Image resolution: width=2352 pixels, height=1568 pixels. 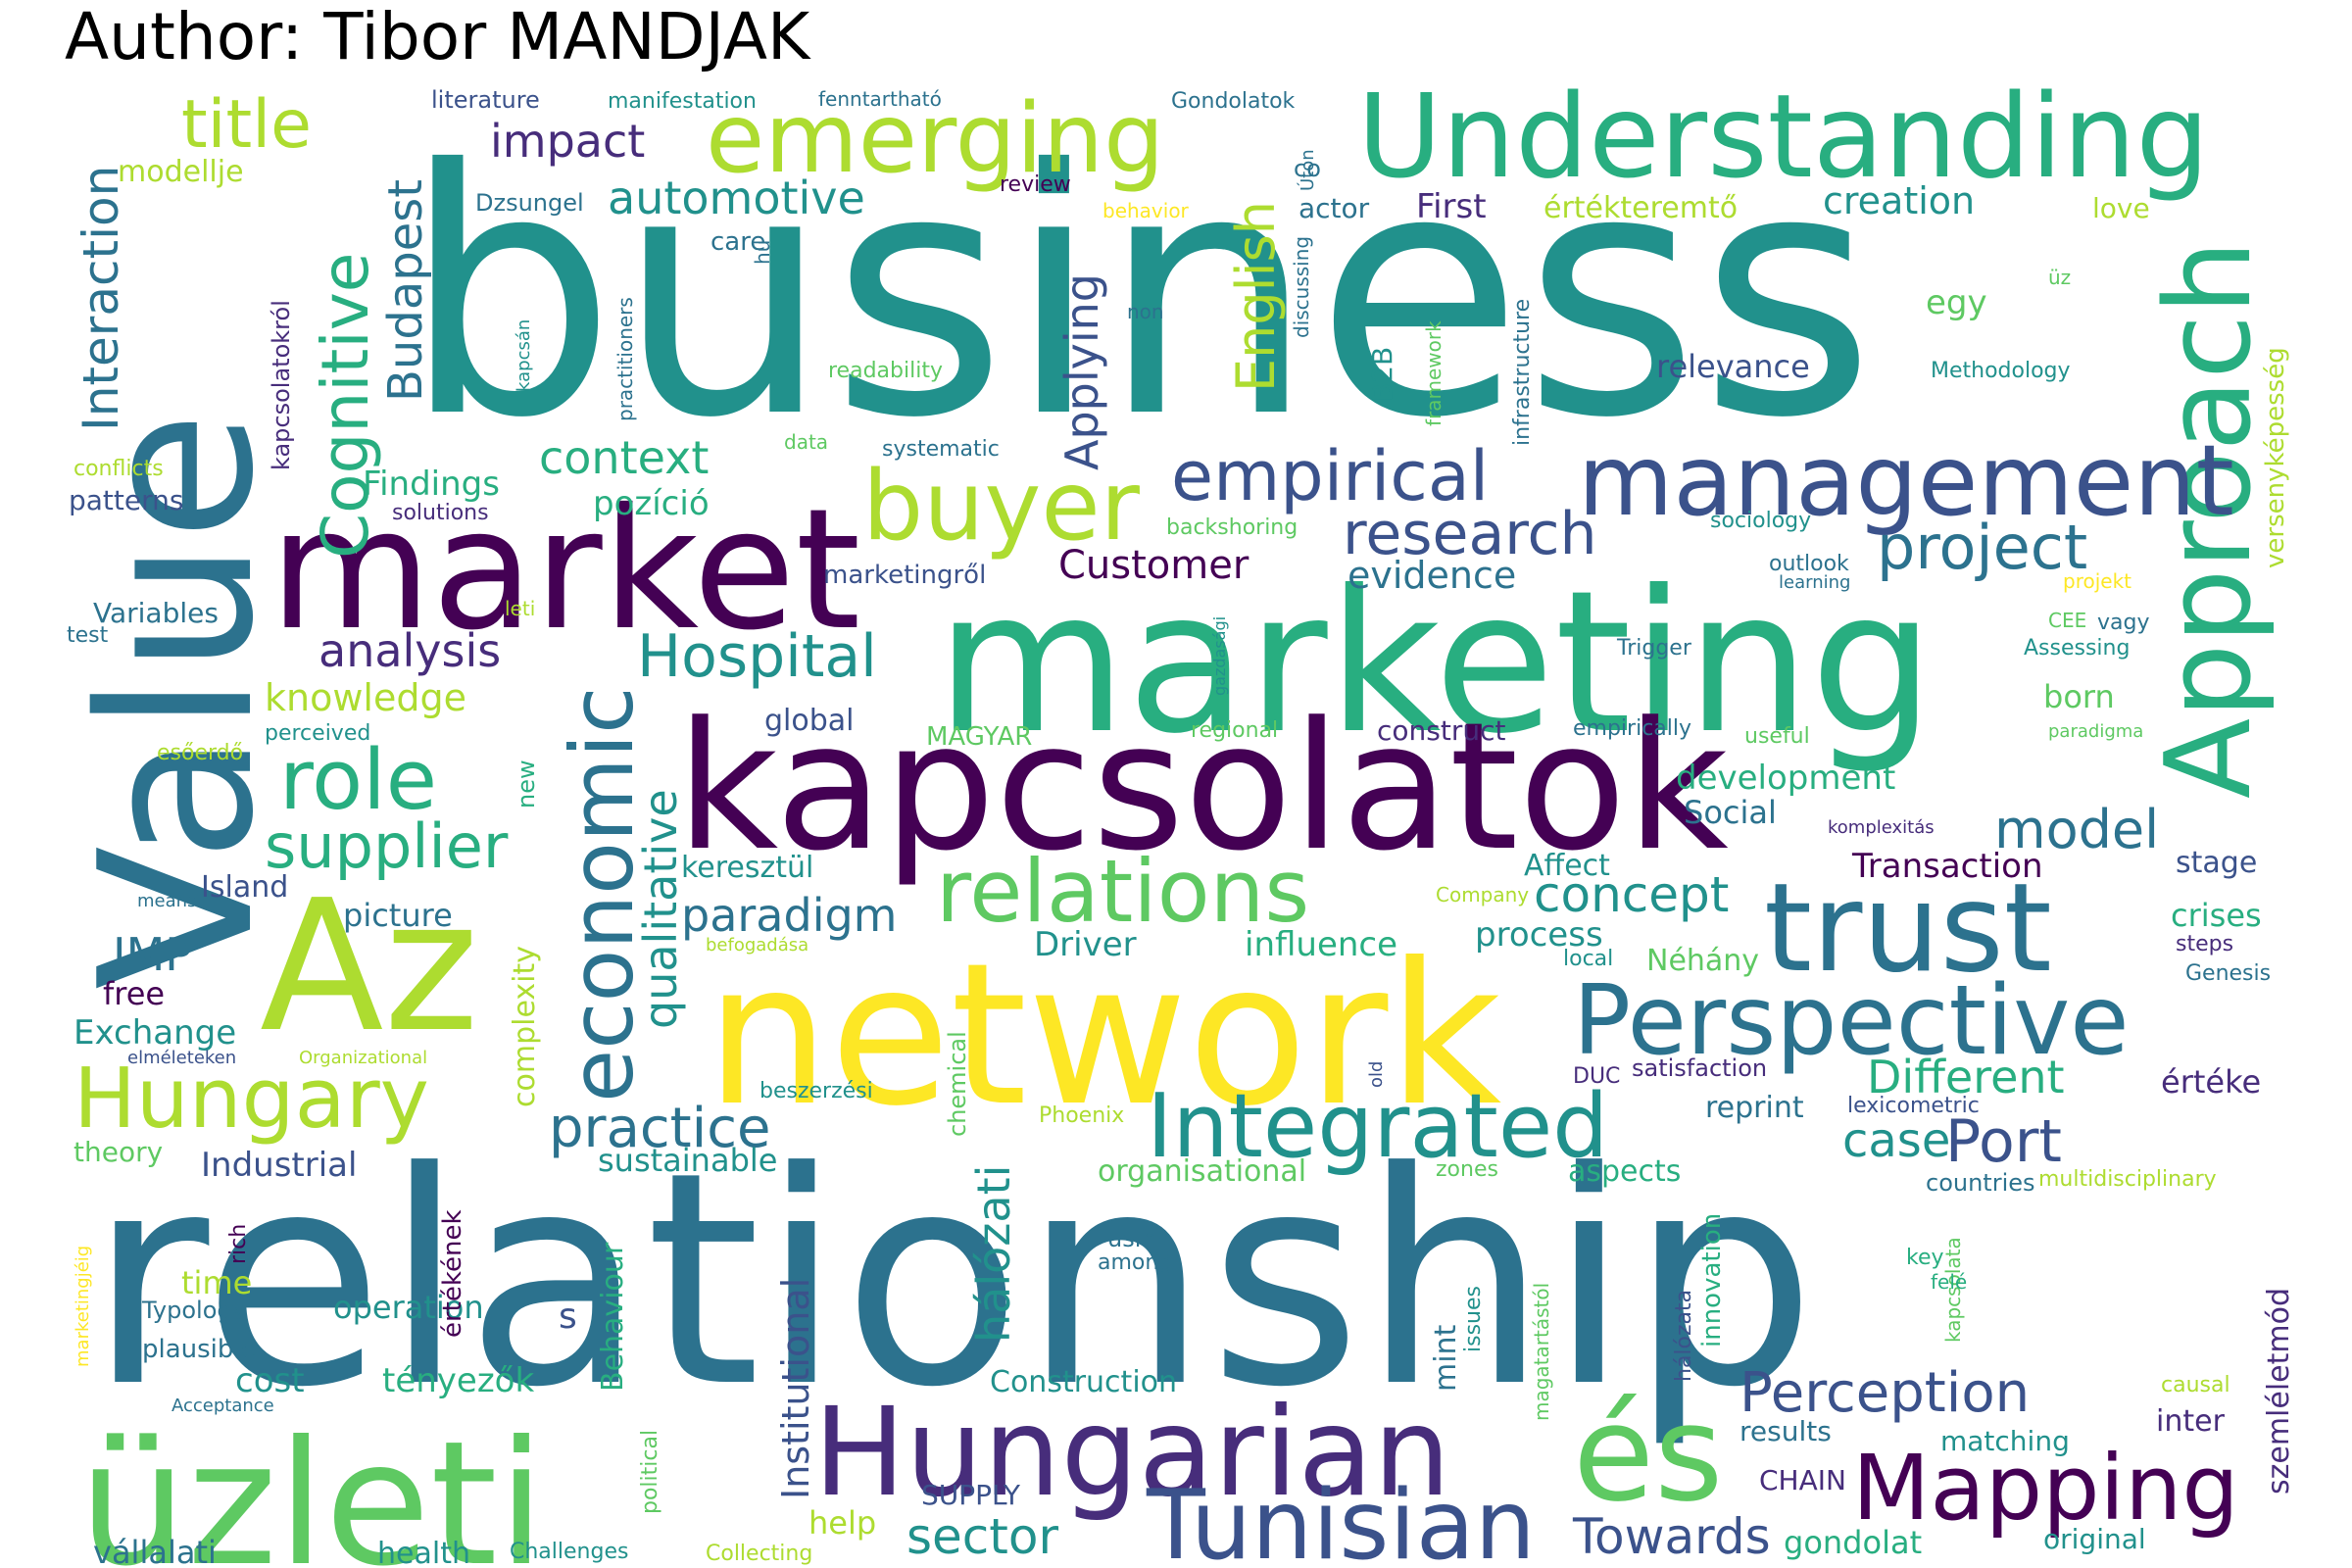 What do you see at coordinates (971, 1495) in the screenshot?
I see `word-supply: SUPPLY` at bounding box center [971, 1495].